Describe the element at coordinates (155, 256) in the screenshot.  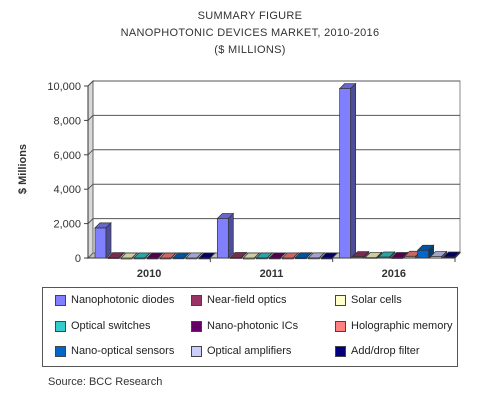
I see `bar-nano-photonic-ics-2010` at that location.